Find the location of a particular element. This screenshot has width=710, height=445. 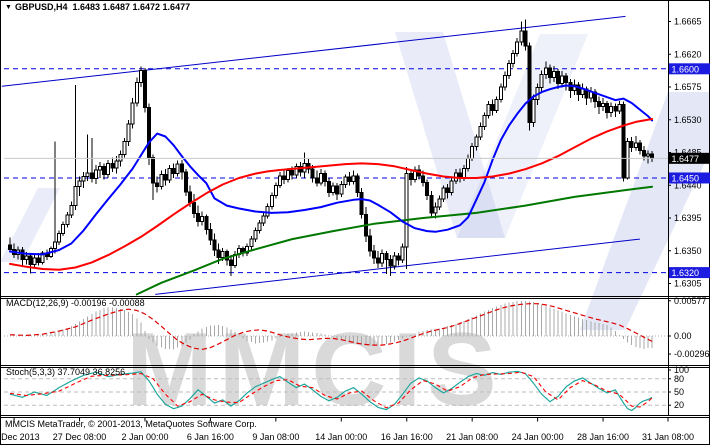

axis-label: 21 Jan 08:00 is located at coordinates (472, 437).